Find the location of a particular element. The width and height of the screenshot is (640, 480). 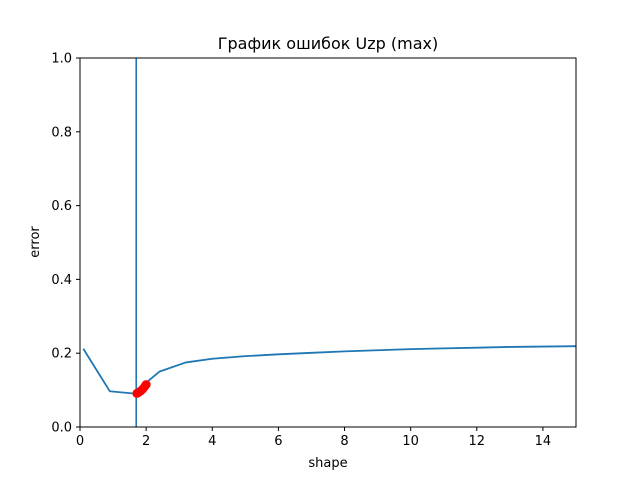

y-tick-label: 0.6 is located at coordinates (61, 206).